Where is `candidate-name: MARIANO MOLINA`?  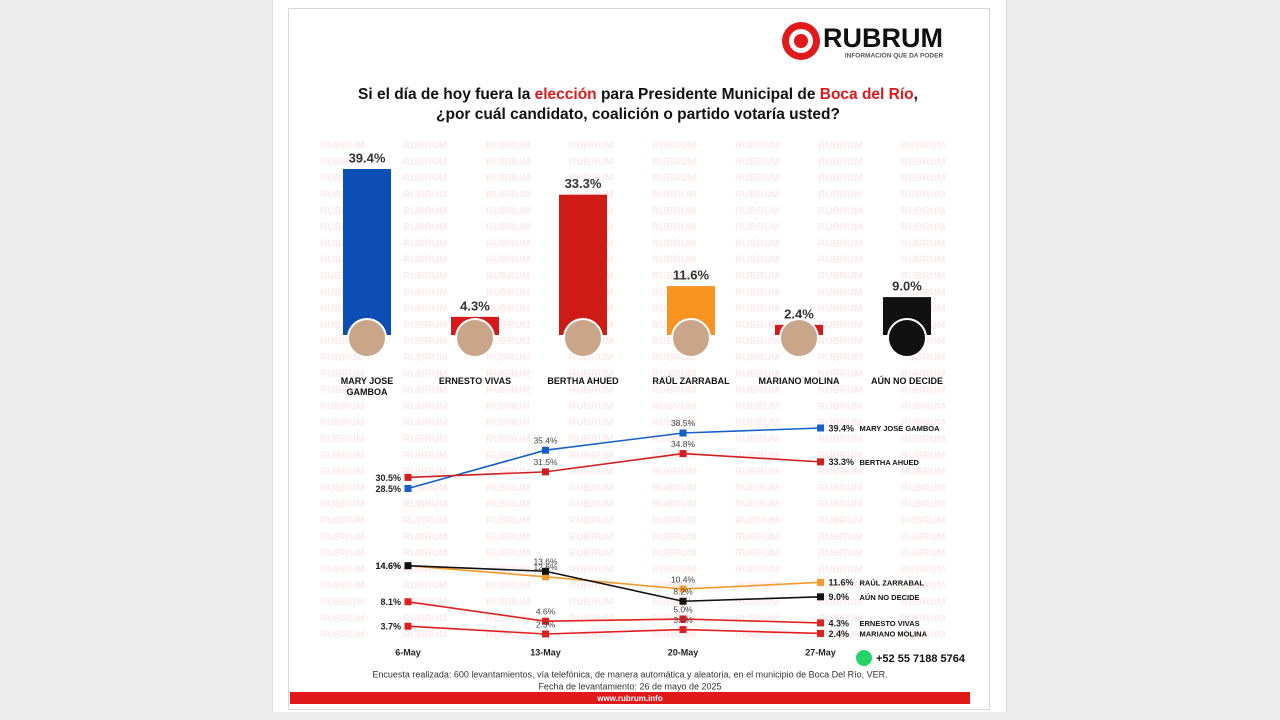
candidate-name: MARIANO MOLINA is located at coordinates (799, 381).